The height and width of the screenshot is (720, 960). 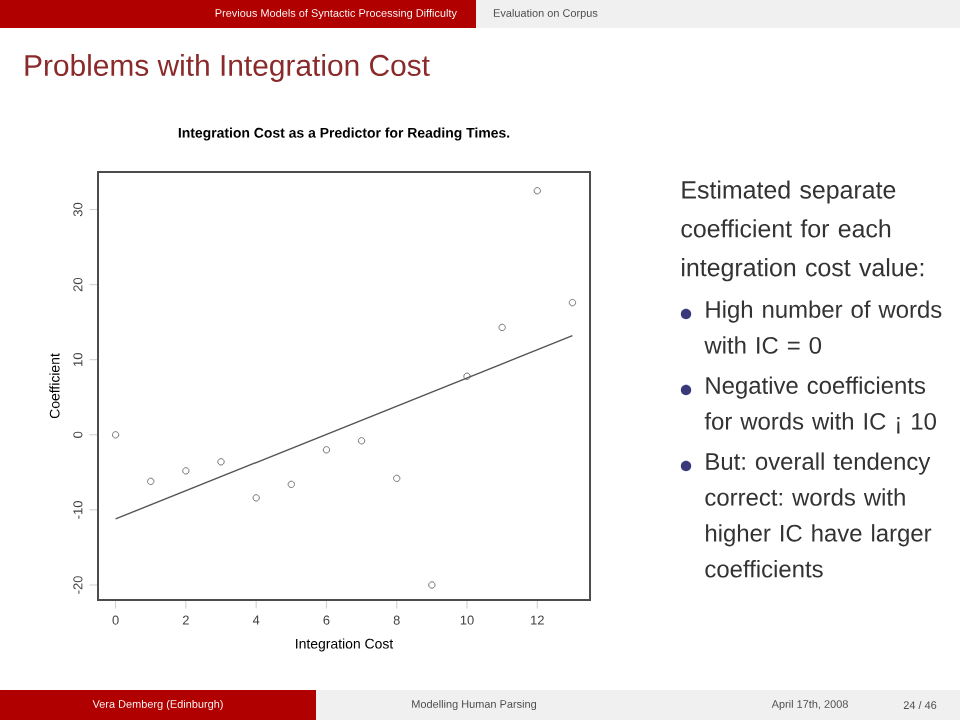 What do you see at coordinates (818, 515) in the screenshot?
I see `text: But: overall tendency correct: words with higher IC have larger coefficients` at bounding box center [818, 515].